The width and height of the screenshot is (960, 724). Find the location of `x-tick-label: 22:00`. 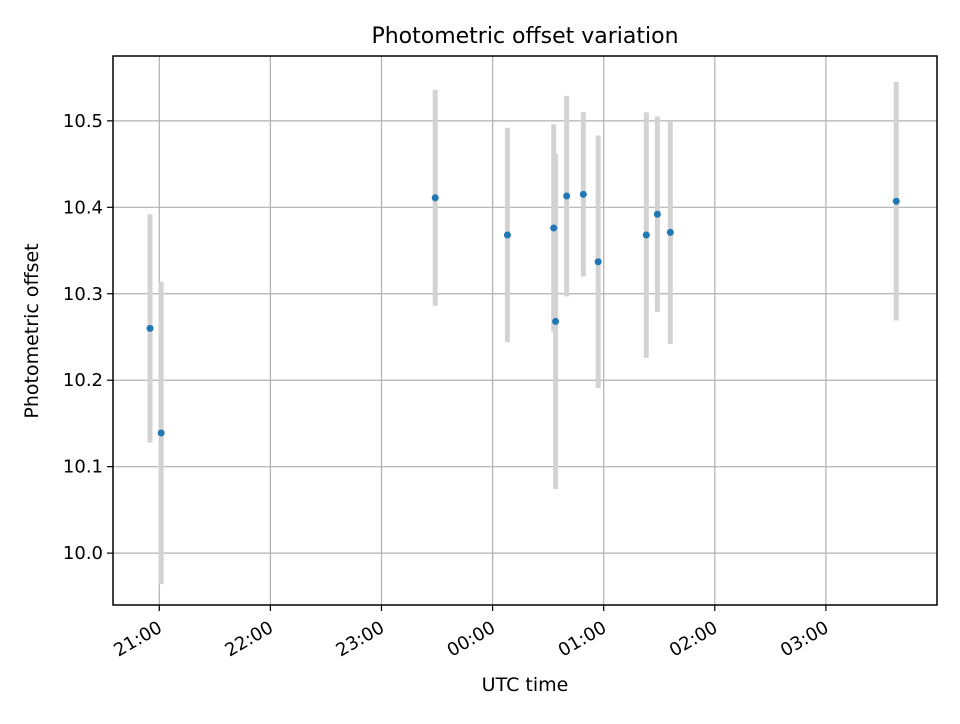

x-tick-label: 22:00 is located at coordinates (248, 639).